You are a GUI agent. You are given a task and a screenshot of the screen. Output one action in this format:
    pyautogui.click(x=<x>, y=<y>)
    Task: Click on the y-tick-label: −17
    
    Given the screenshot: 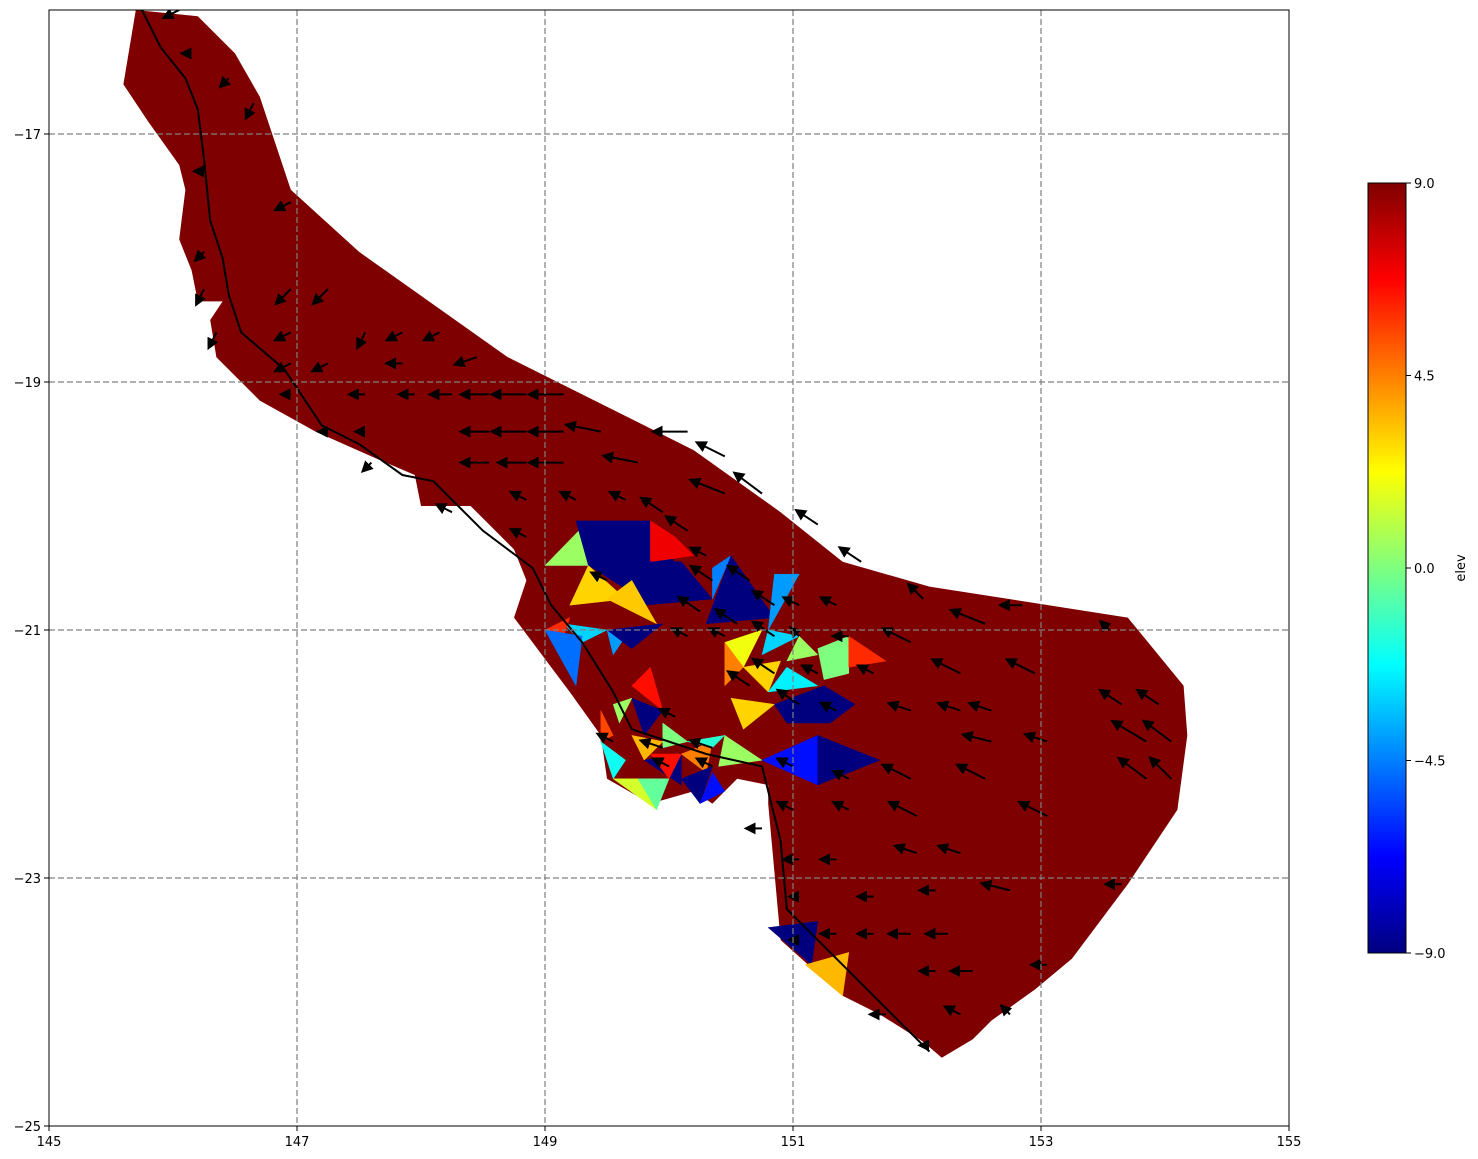 What is the action you would take?
    pyautogui.click(x=27, y=135)
    